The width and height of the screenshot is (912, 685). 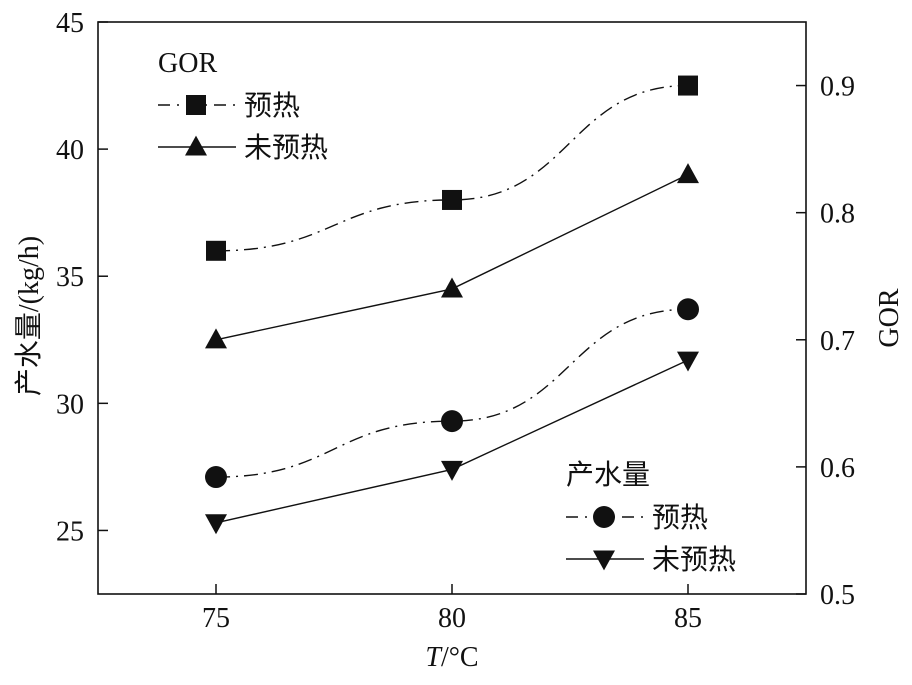 What do you see at coordinates (70, 404) in the screenshot?
I see `left-tick-label: 30` at bounding box center [70, 404].